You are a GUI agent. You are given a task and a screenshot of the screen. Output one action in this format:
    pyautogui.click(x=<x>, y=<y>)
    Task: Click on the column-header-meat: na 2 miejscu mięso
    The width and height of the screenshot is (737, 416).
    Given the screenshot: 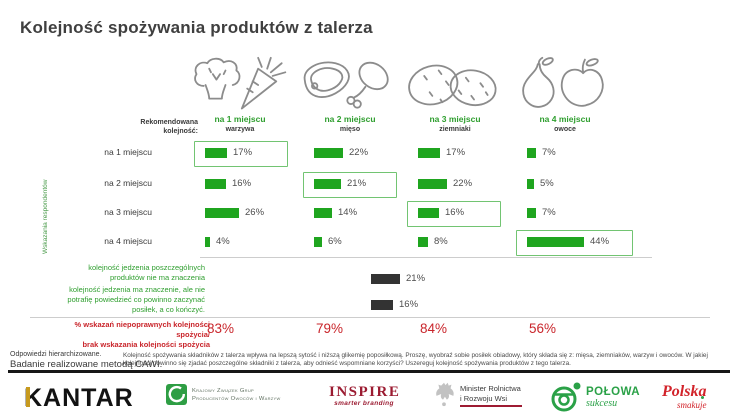 What is the action you would take?
    pyautogui.click(x=350, y=95)
    